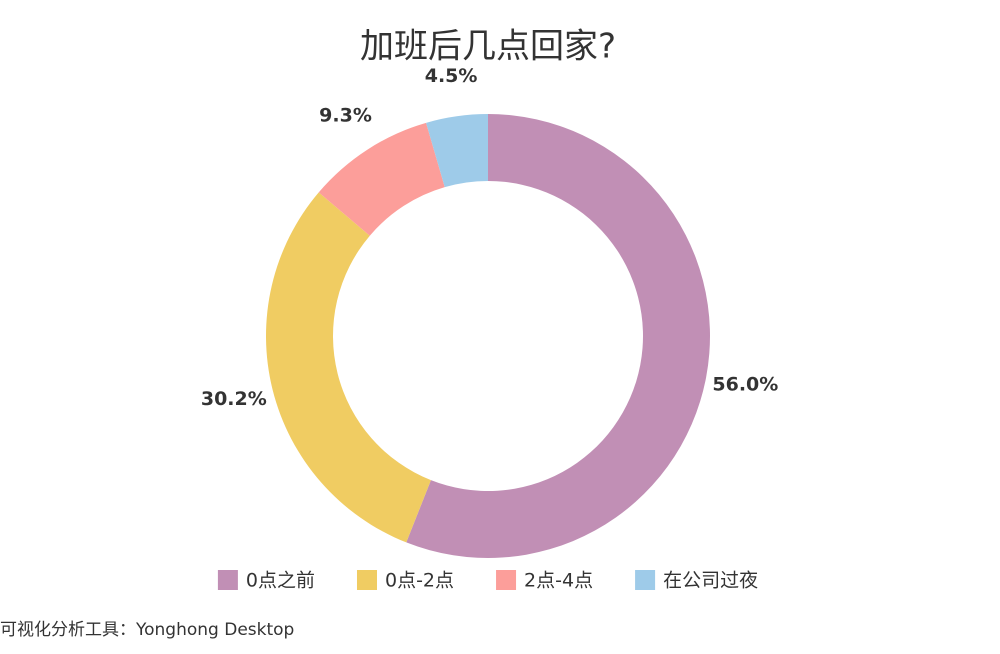  Describe the element at coordinates (558, 581) in the screenshot. I see `legend-label: 2点-4点` at that location.